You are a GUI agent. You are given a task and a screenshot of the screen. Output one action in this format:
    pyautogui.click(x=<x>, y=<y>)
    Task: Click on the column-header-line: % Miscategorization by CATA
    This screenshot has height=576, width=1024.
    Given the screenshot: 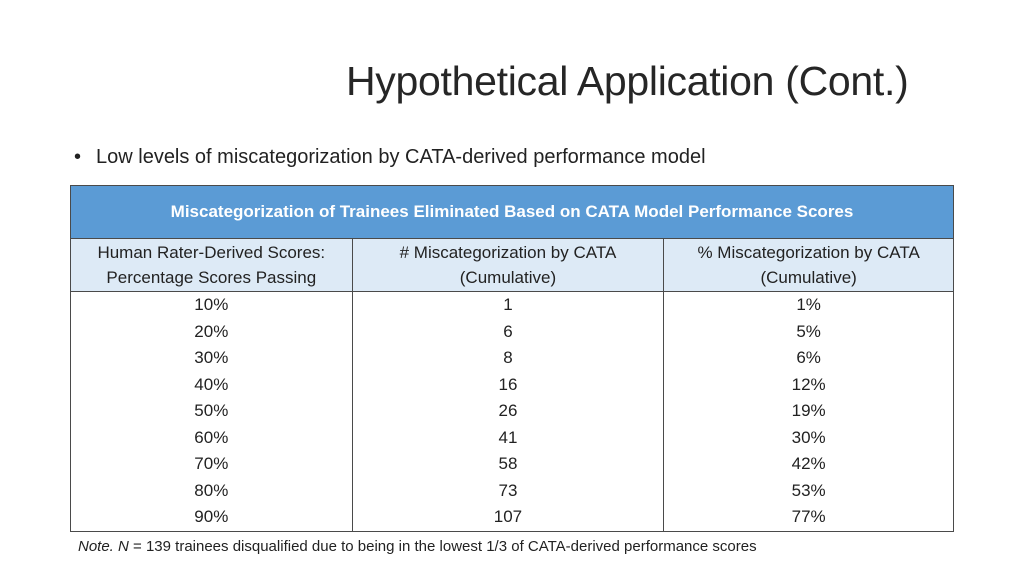 What is the action you would take?
    pyautogui.click(x=808, y=252)
    